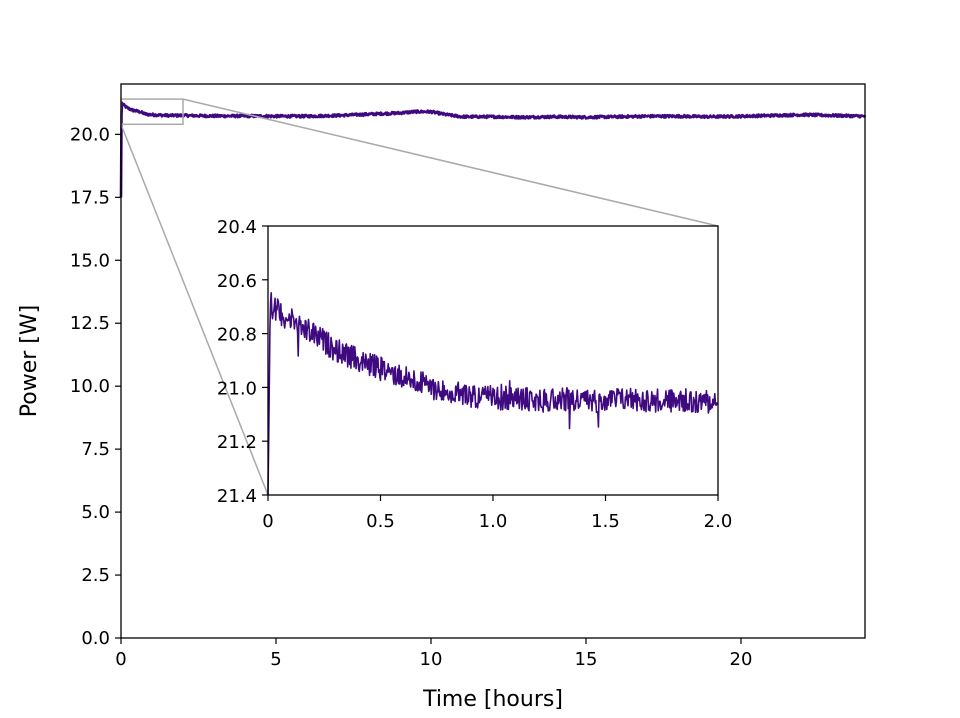  What do you see at coordinates (242, 362) in the screenshot?
I see `inset-y-axis: 20.4 20.6 20.8 21.0 21.2 21.4` at bounding box center [242, 362].